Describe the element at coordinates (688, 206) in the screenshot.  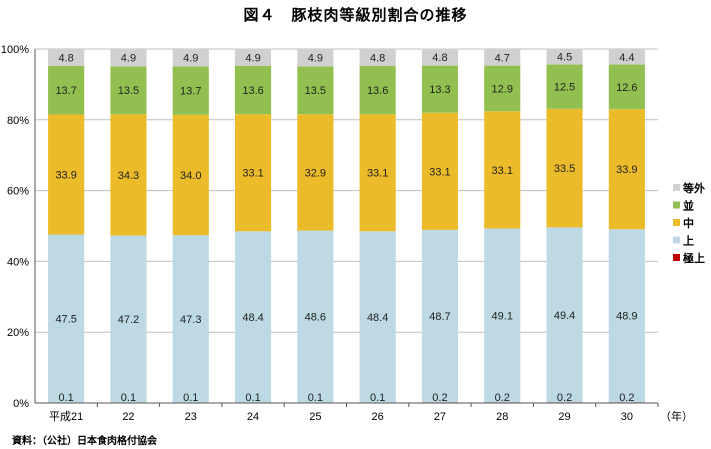
I see `legend-label: 並` at that location.